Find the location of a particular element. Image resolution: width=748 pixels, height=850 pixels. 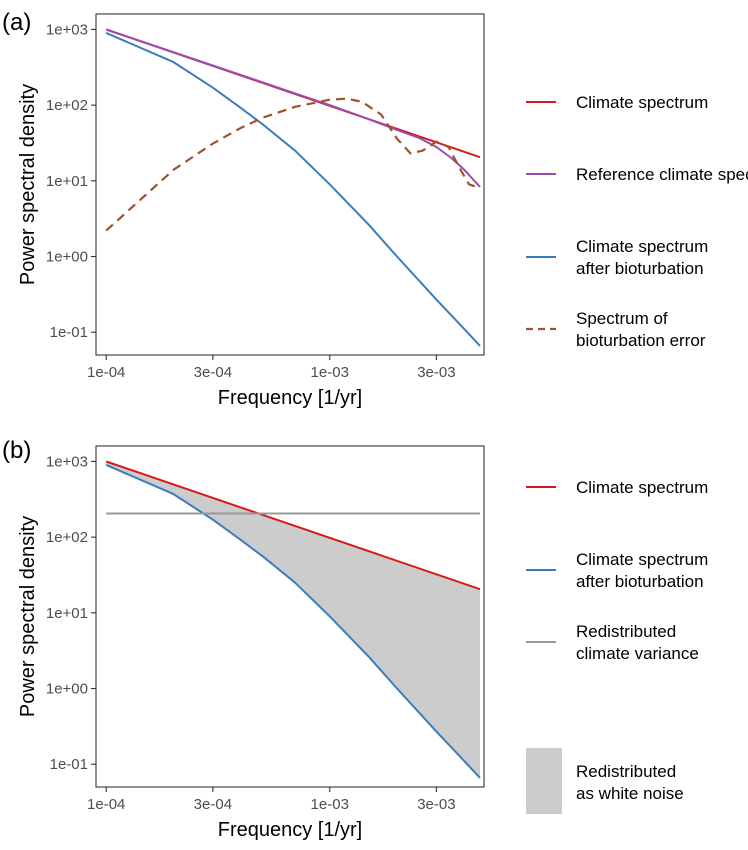

legend-label-area: Redistributed as white noise is located at coordinates (630, 782).